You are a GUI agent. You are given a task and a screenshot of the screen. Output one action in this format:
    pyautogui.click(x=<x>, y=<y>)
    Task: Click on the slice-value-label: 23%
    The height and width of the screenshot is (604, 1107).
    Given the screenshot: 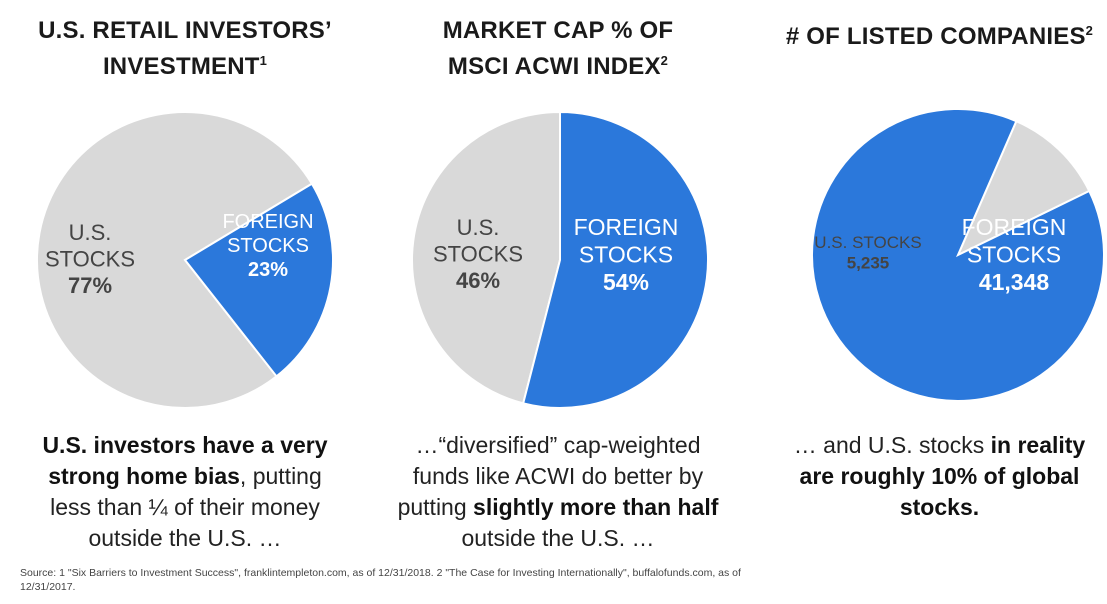 What is the action you would take?
    pyautogui.click(x=268, y=270)
    